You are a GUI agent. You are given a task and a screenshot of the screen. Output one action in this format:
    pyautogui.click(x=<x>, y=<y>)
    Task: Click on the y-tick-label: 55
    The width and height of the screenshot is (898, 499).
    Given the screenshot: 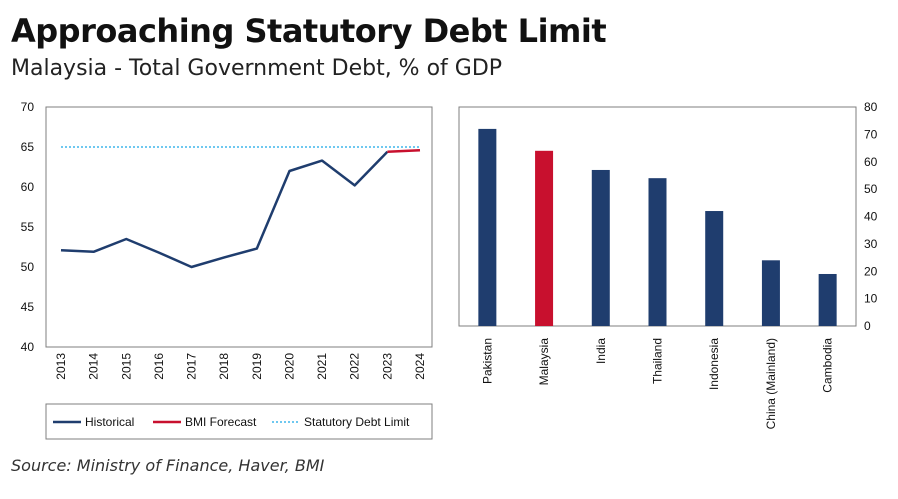 What is the action you would take?
    pyautogui.click(x=28, y=227)
    